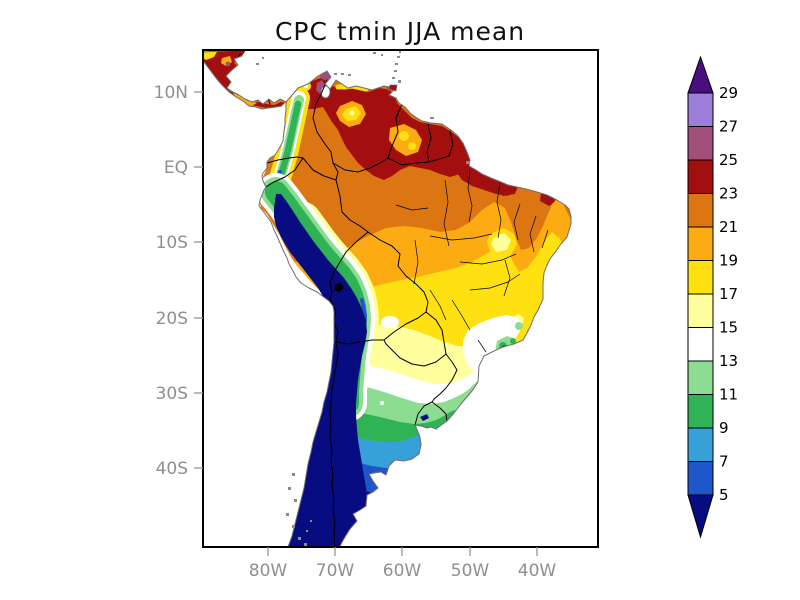 The height and width of the screenshot is (600, 800). Describe the element at coordinates (724, 495) in the screenshot. I see `colorbar-label: 5` at that location.